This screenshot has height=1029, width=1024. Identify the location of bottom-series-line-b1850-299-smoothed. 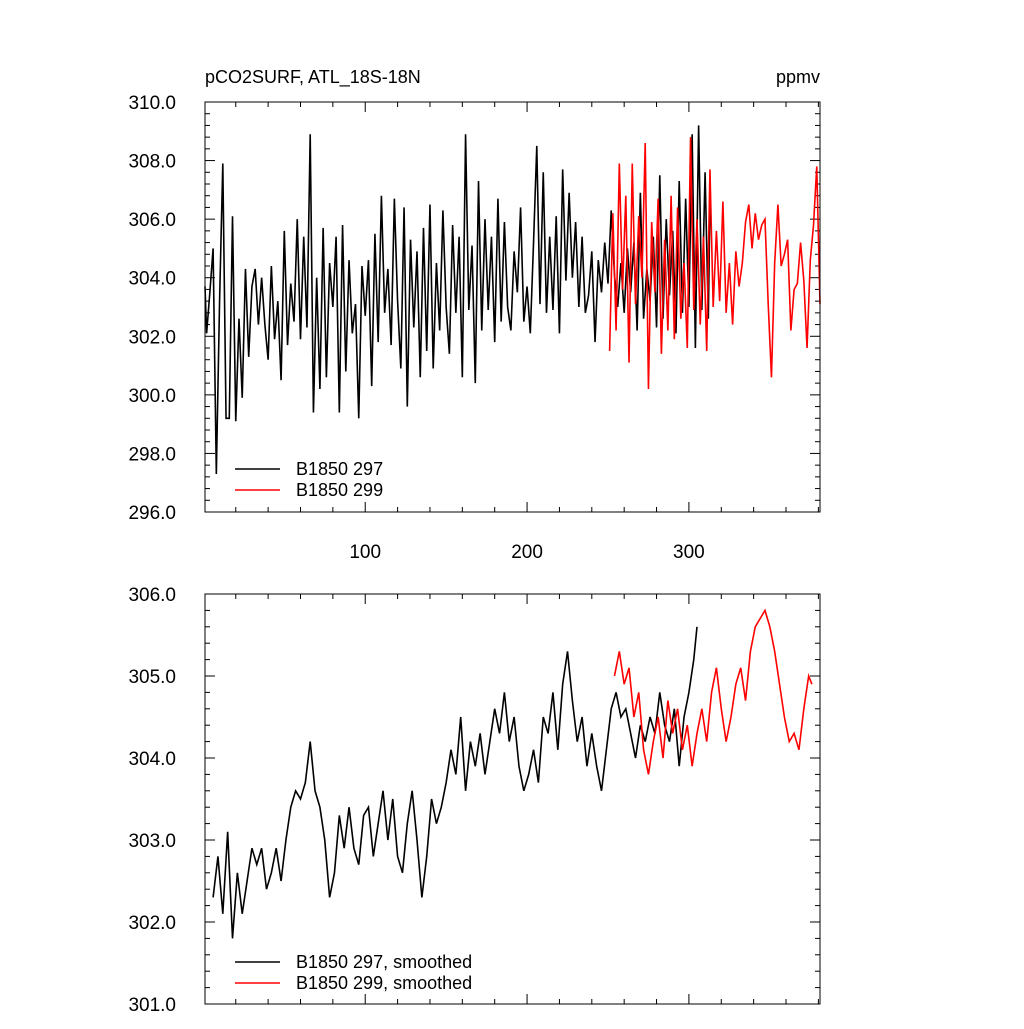
(713, 691).